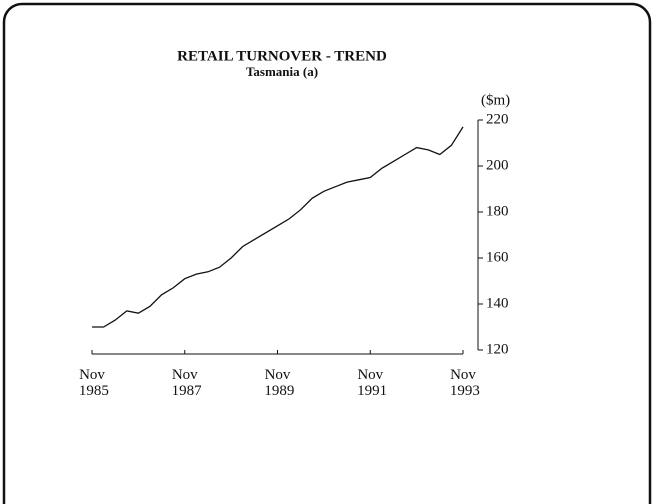  Describe the element at coordinates (497, 349) in the screenshot. I see `y-tick-label: 120` at that location.